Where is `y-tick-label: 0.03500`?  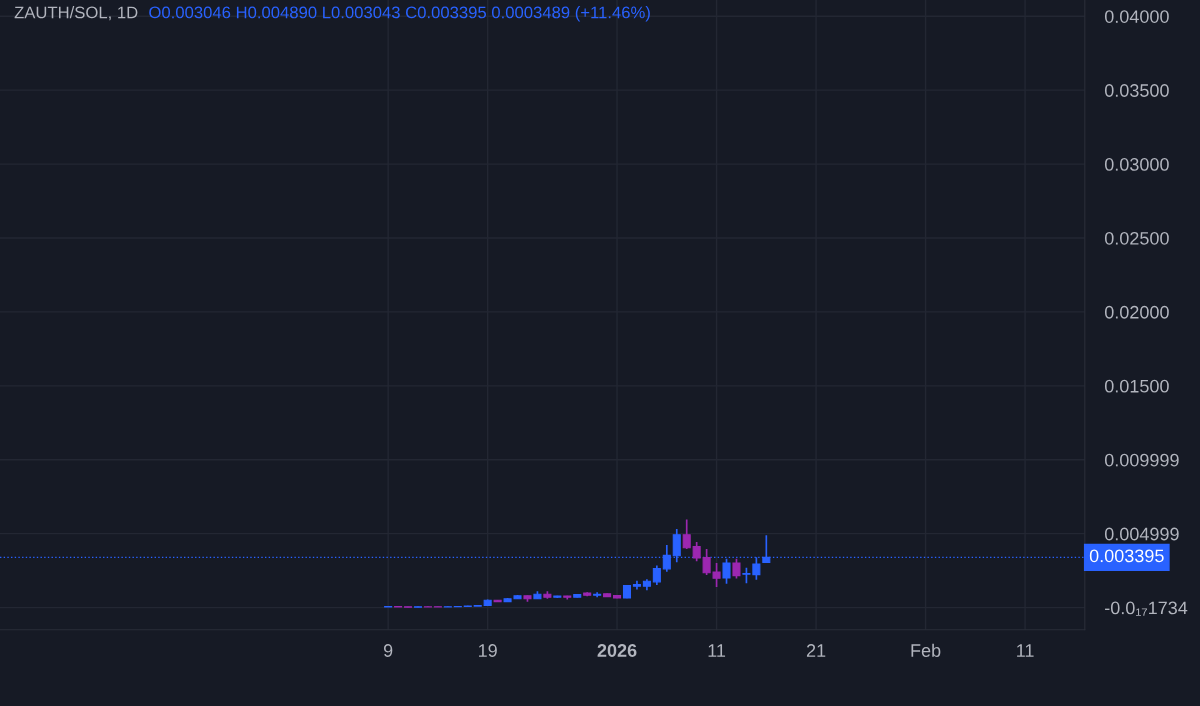 y-tick-label: 0.03500 is located at coordinates (1136, 90).